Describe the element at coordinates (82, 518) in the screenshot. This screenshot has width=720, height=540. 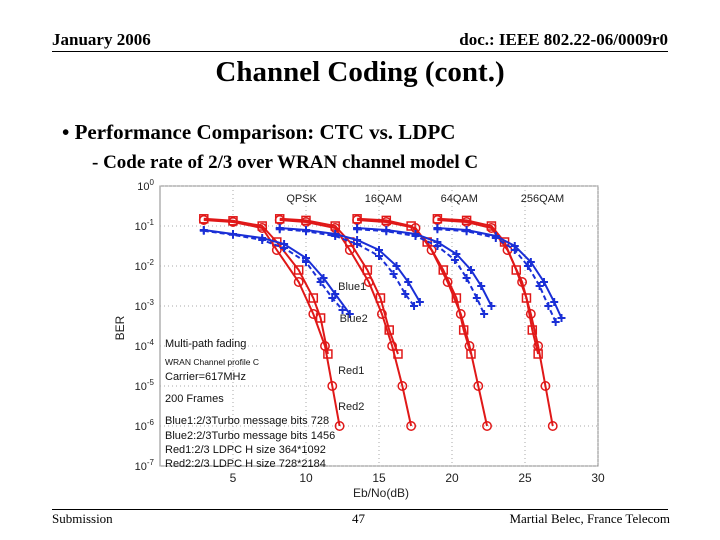
I see `footer-submission: Submission` at that location.